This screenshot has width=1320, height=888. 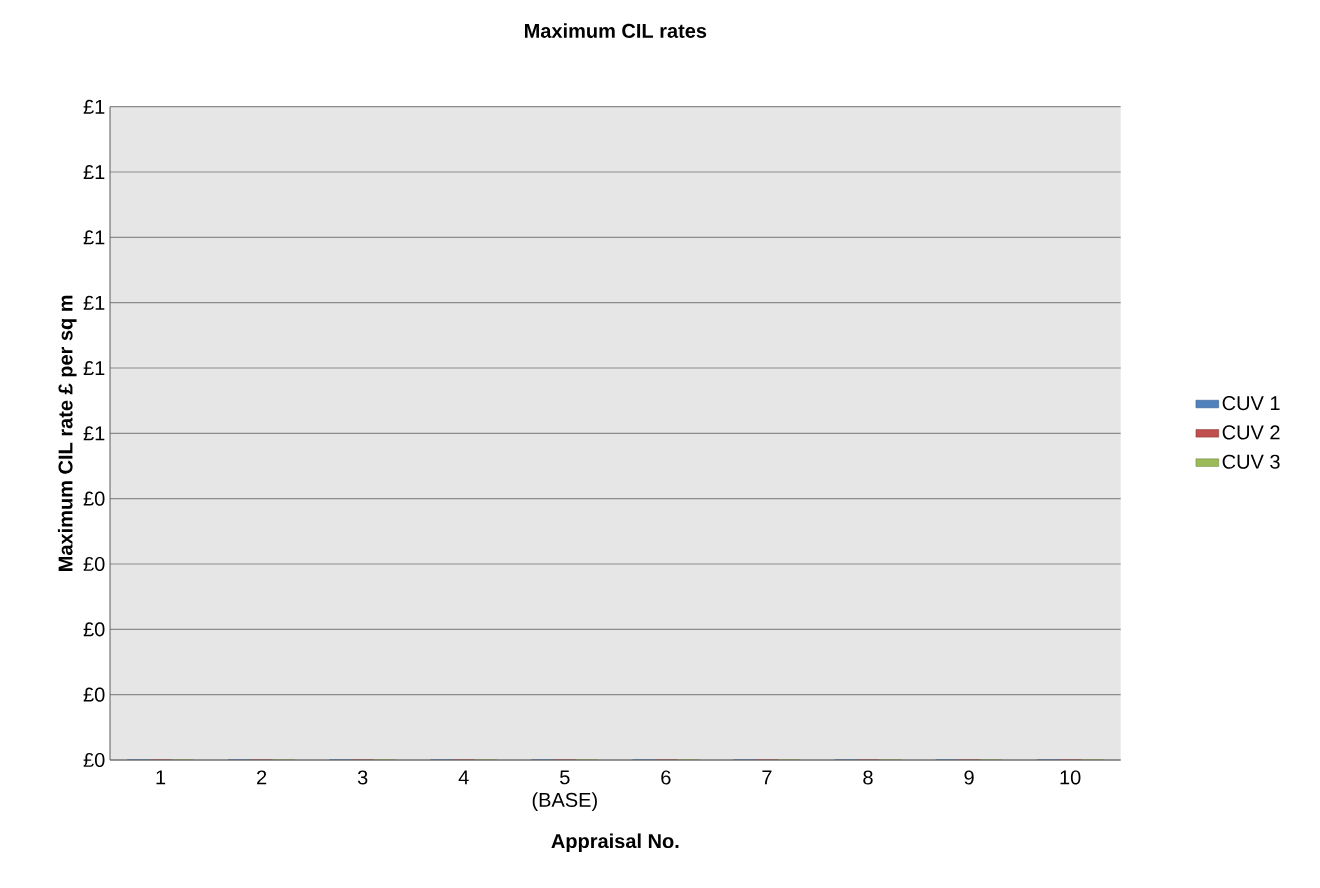 What do you see at coordinates (767, 777) in the screenshot?
I see `x-tick-label: 7` at bounding box center [767, 777].